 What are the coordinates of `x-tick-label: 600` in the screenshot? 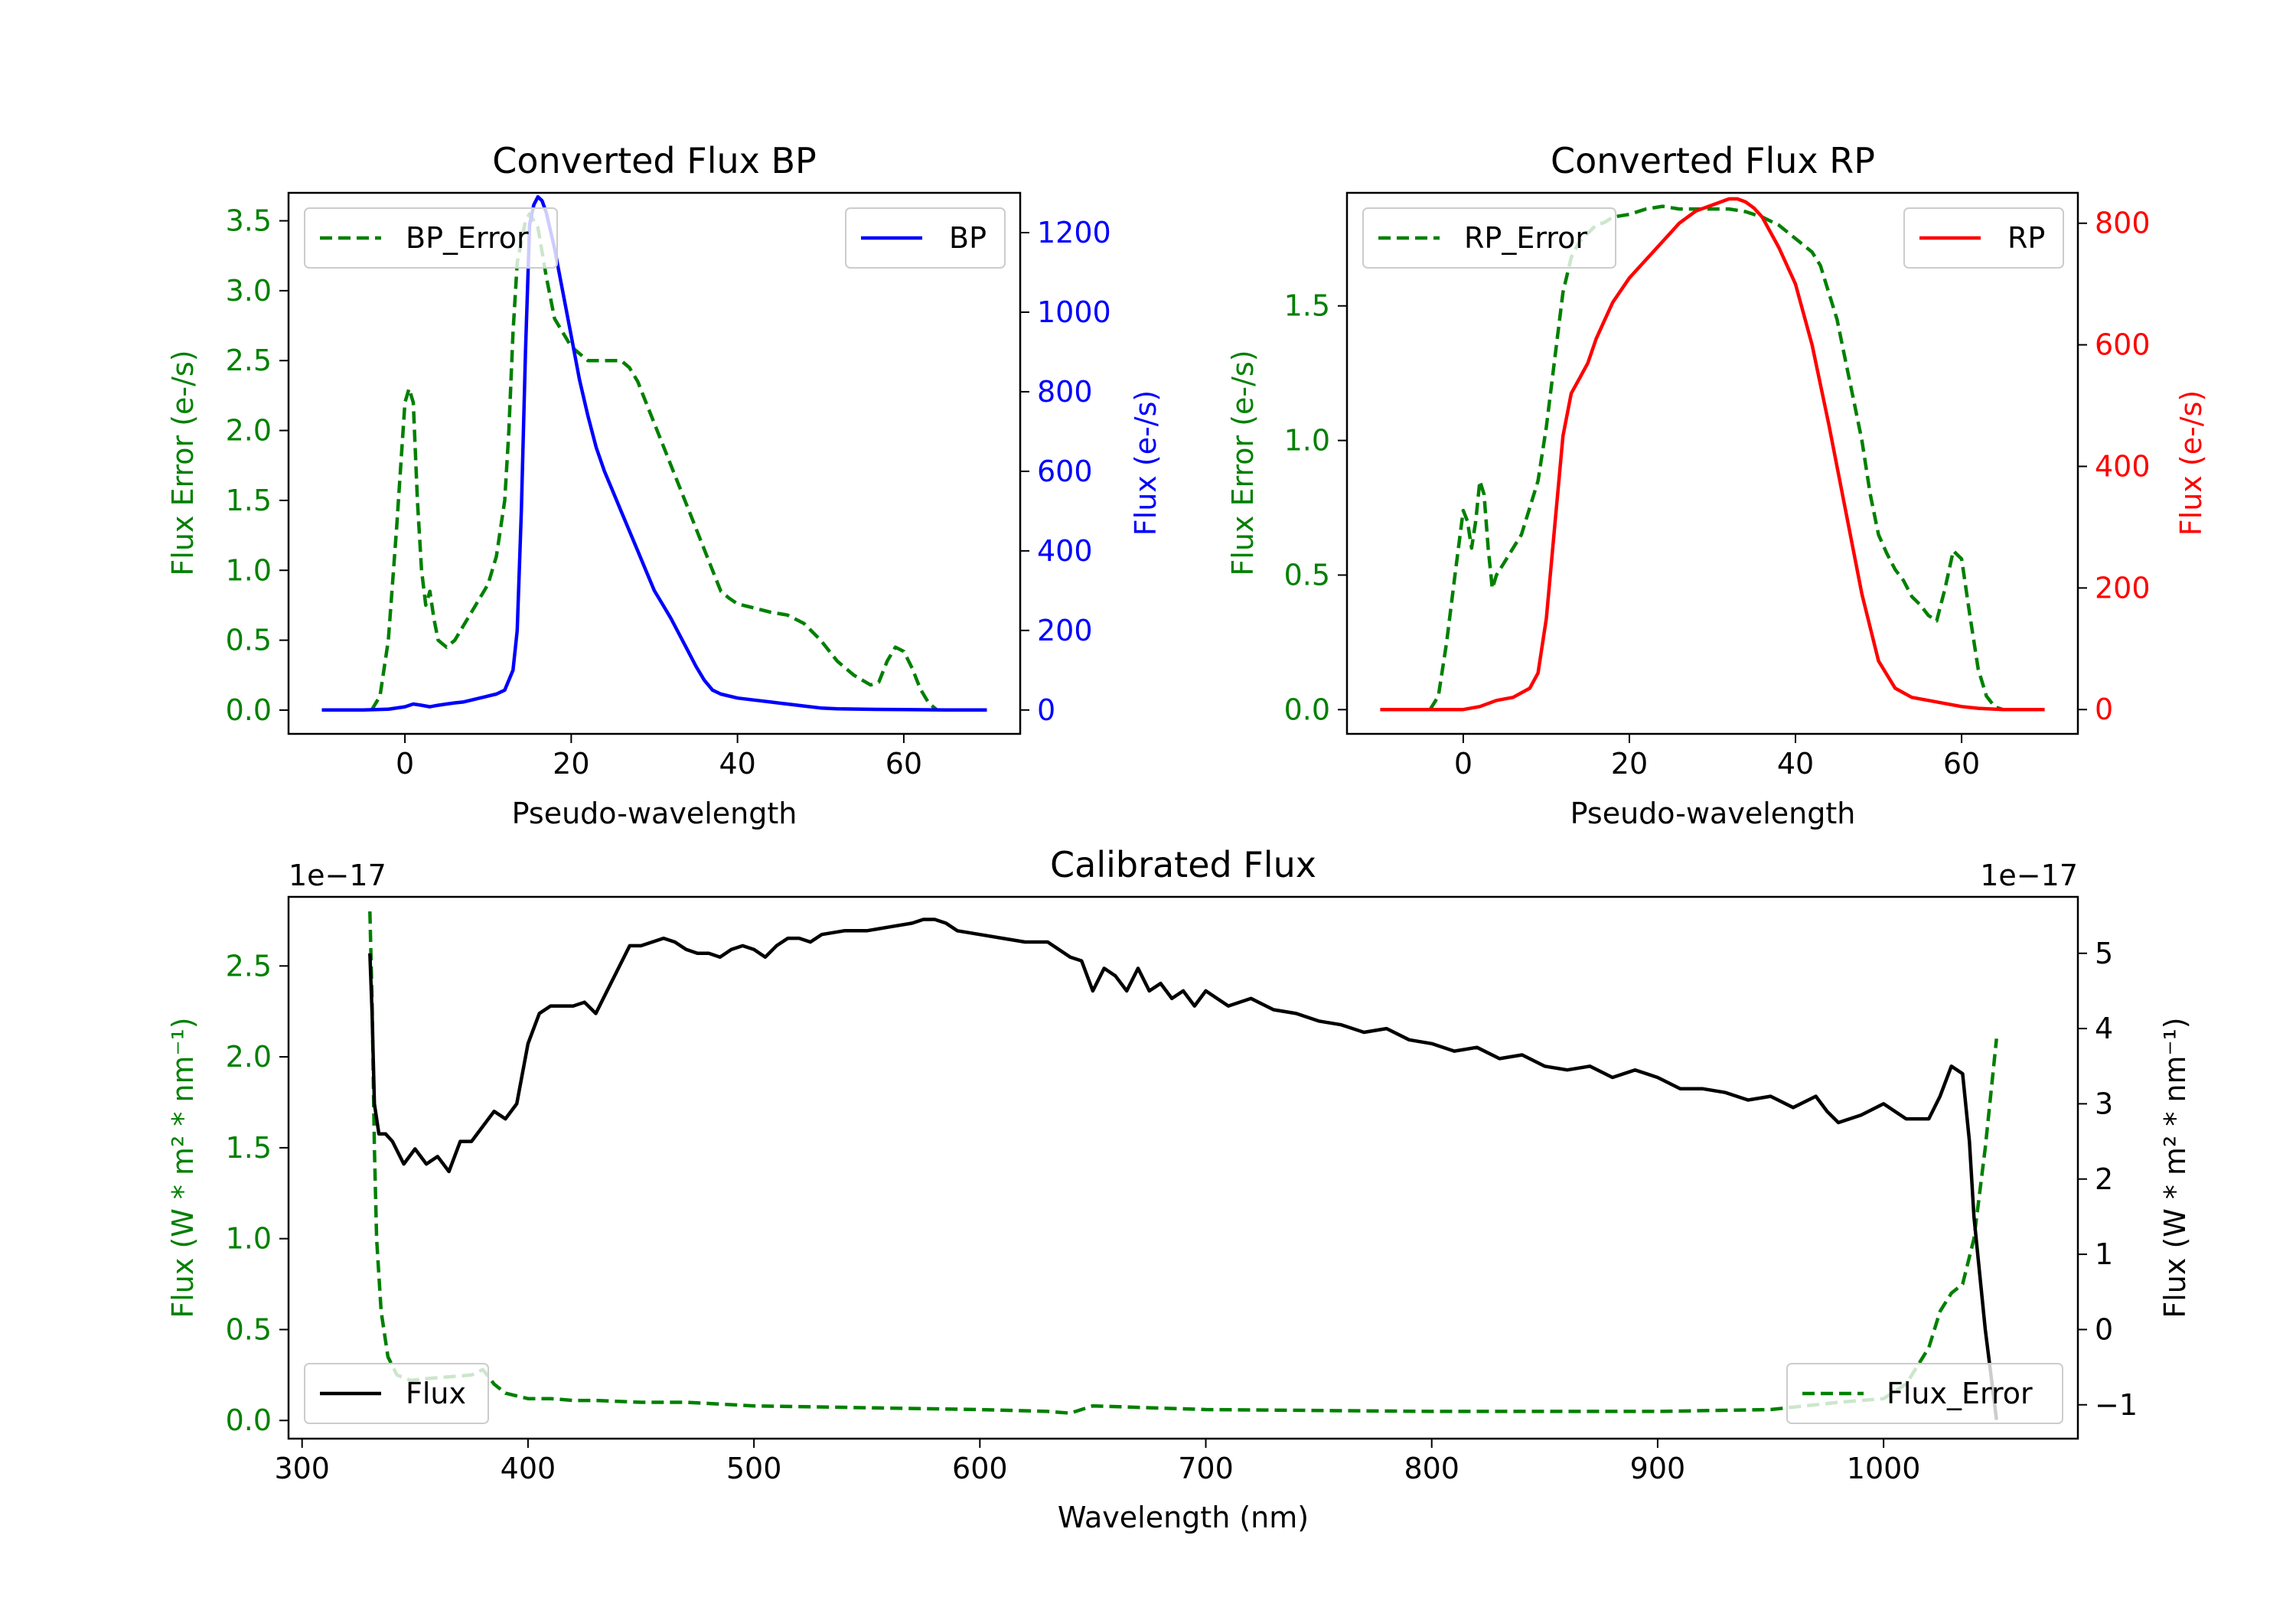 It's located at (980, 1468).